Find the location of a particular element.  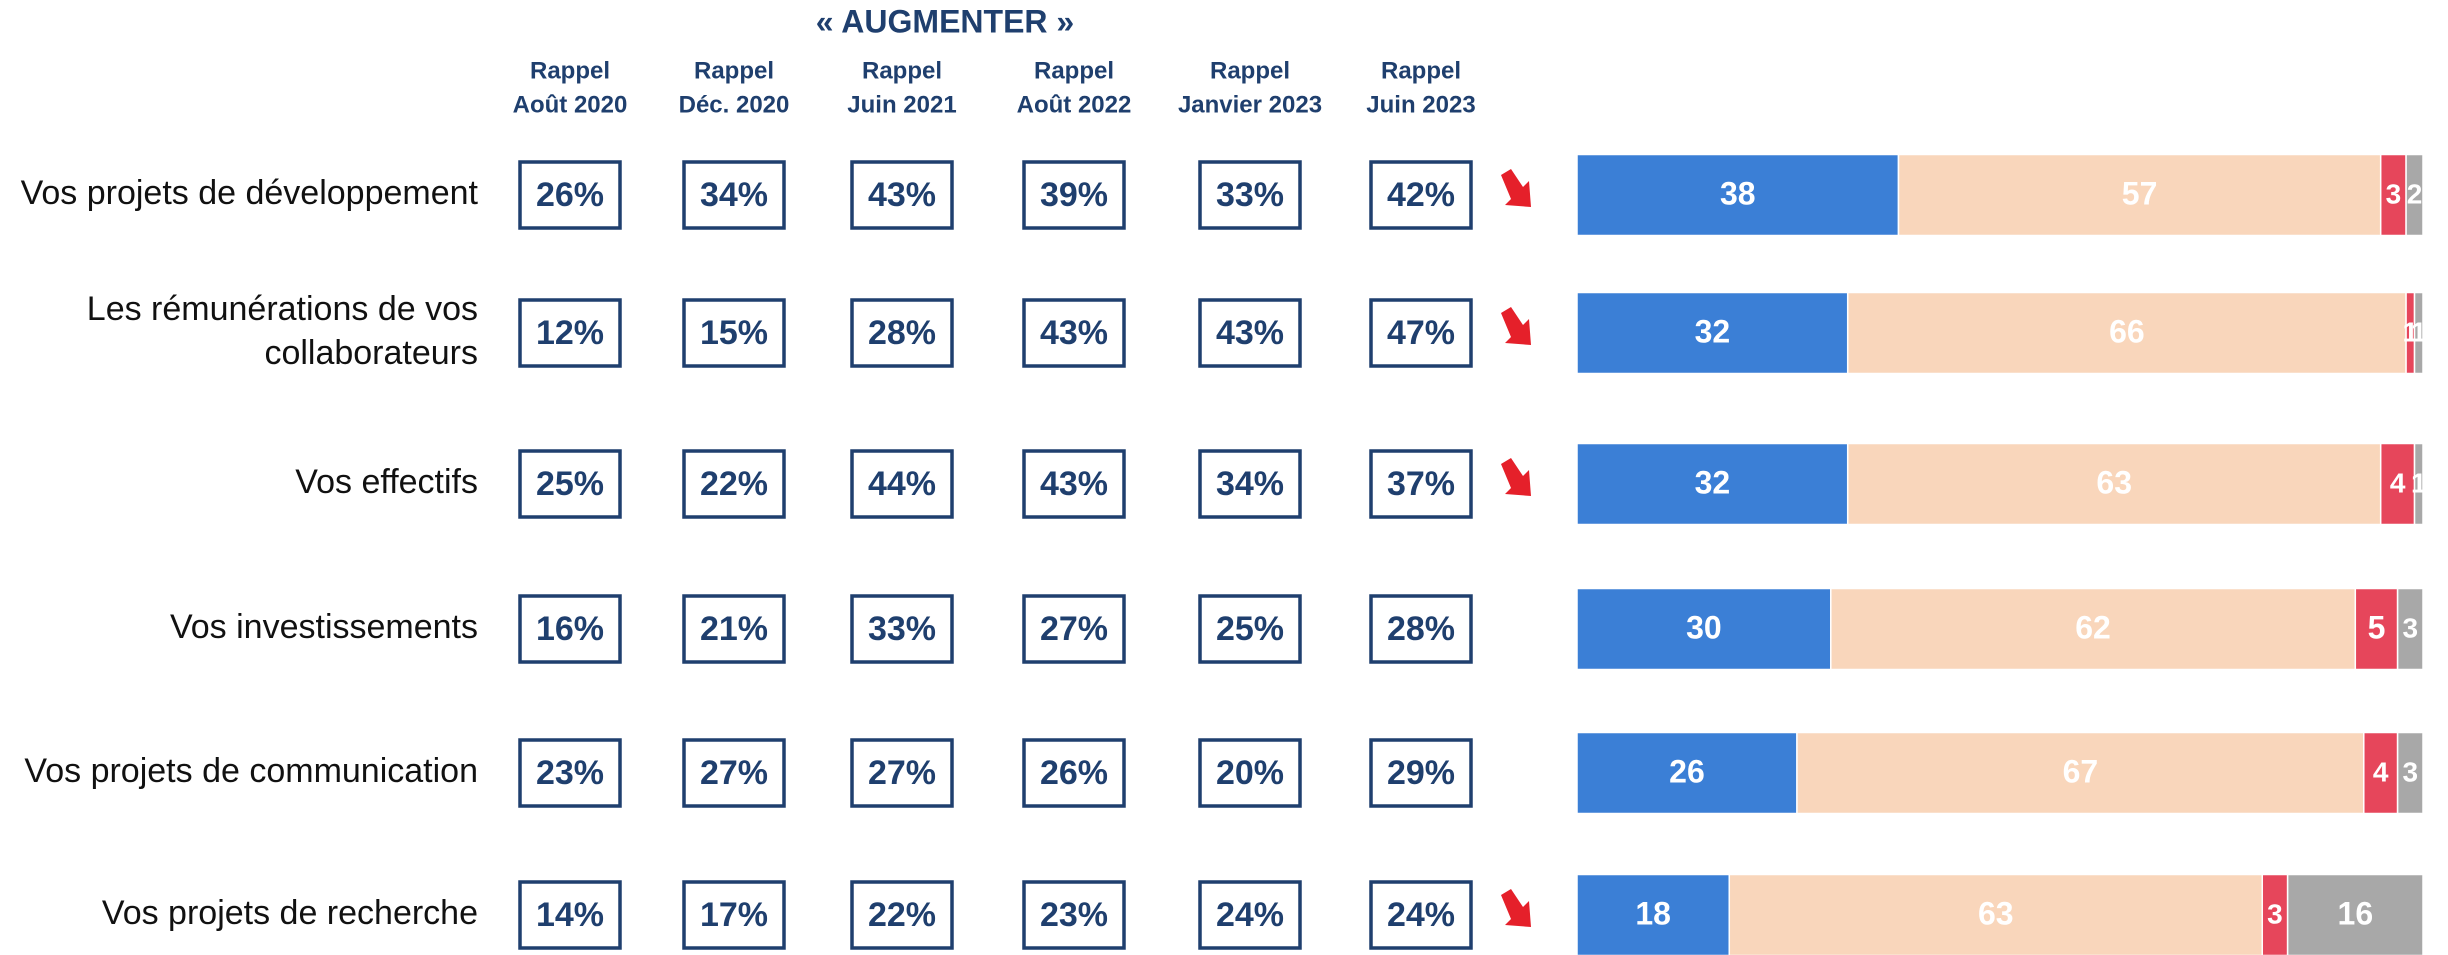

column-header: Janvier 2023 is located at coordinates (1250, 104).